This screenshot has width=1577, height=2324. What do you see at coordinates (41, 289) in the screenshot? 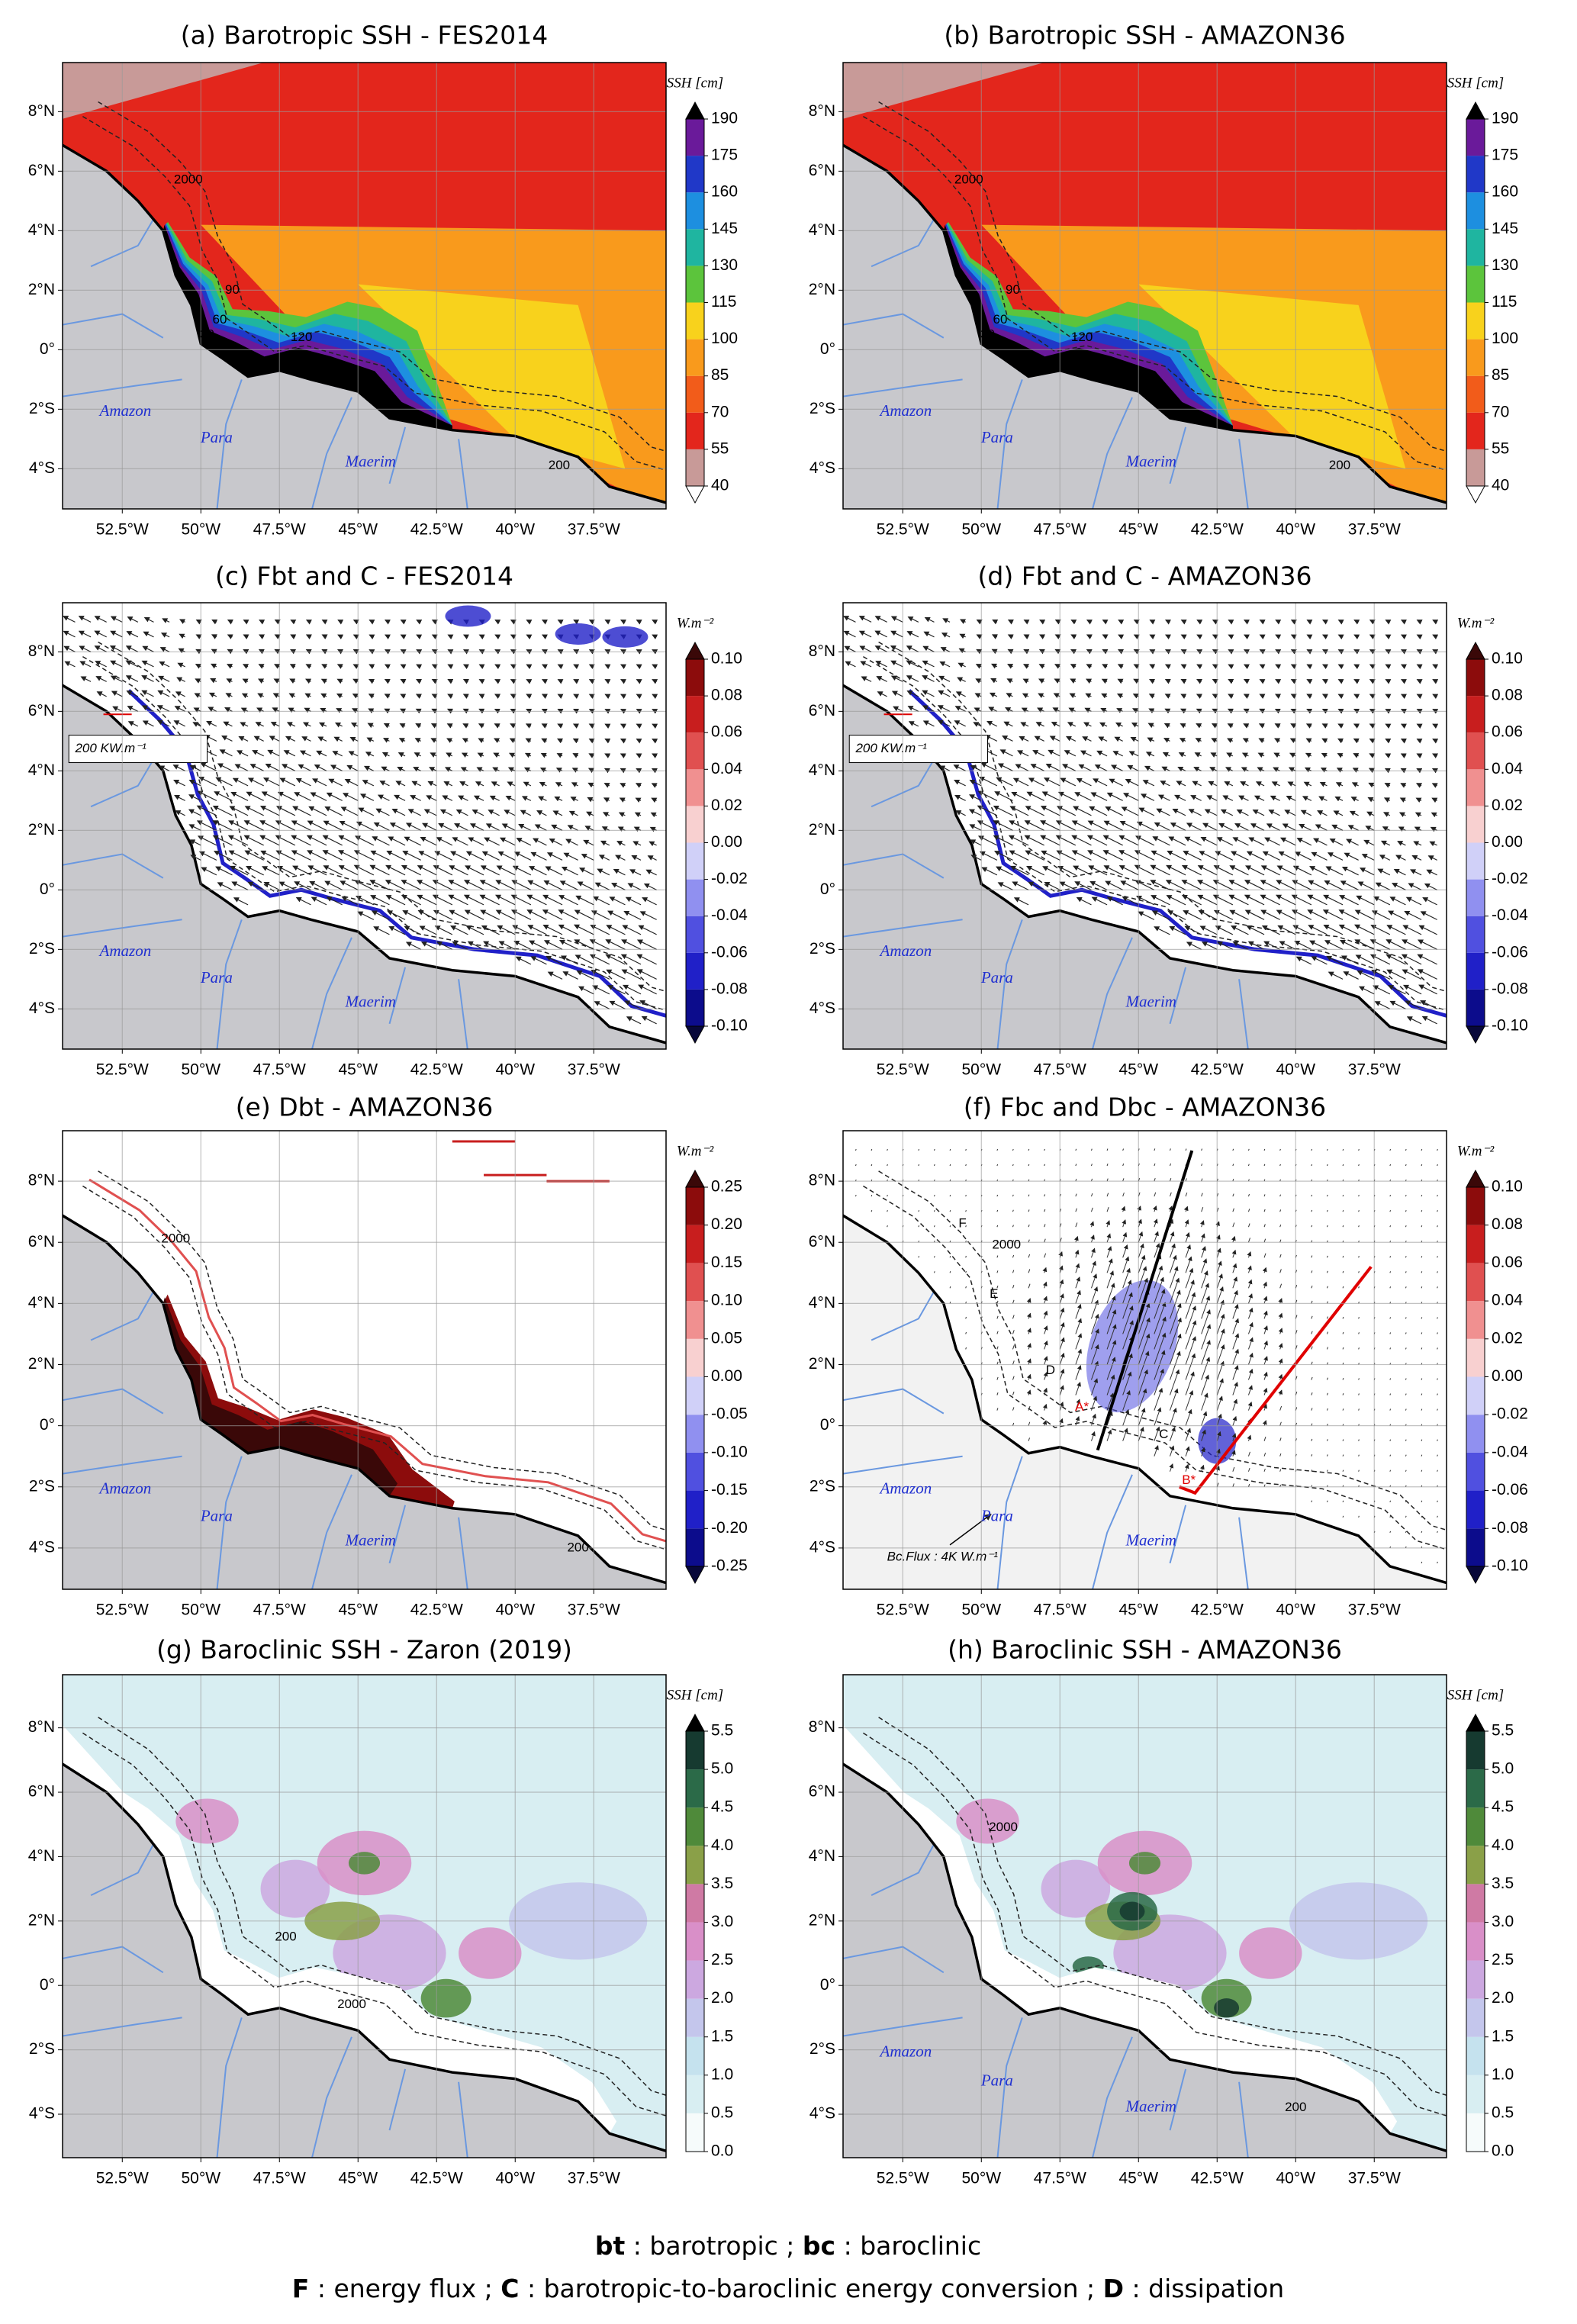
I see `y-tick-label: 2°N` at bounding box center [41, 289].